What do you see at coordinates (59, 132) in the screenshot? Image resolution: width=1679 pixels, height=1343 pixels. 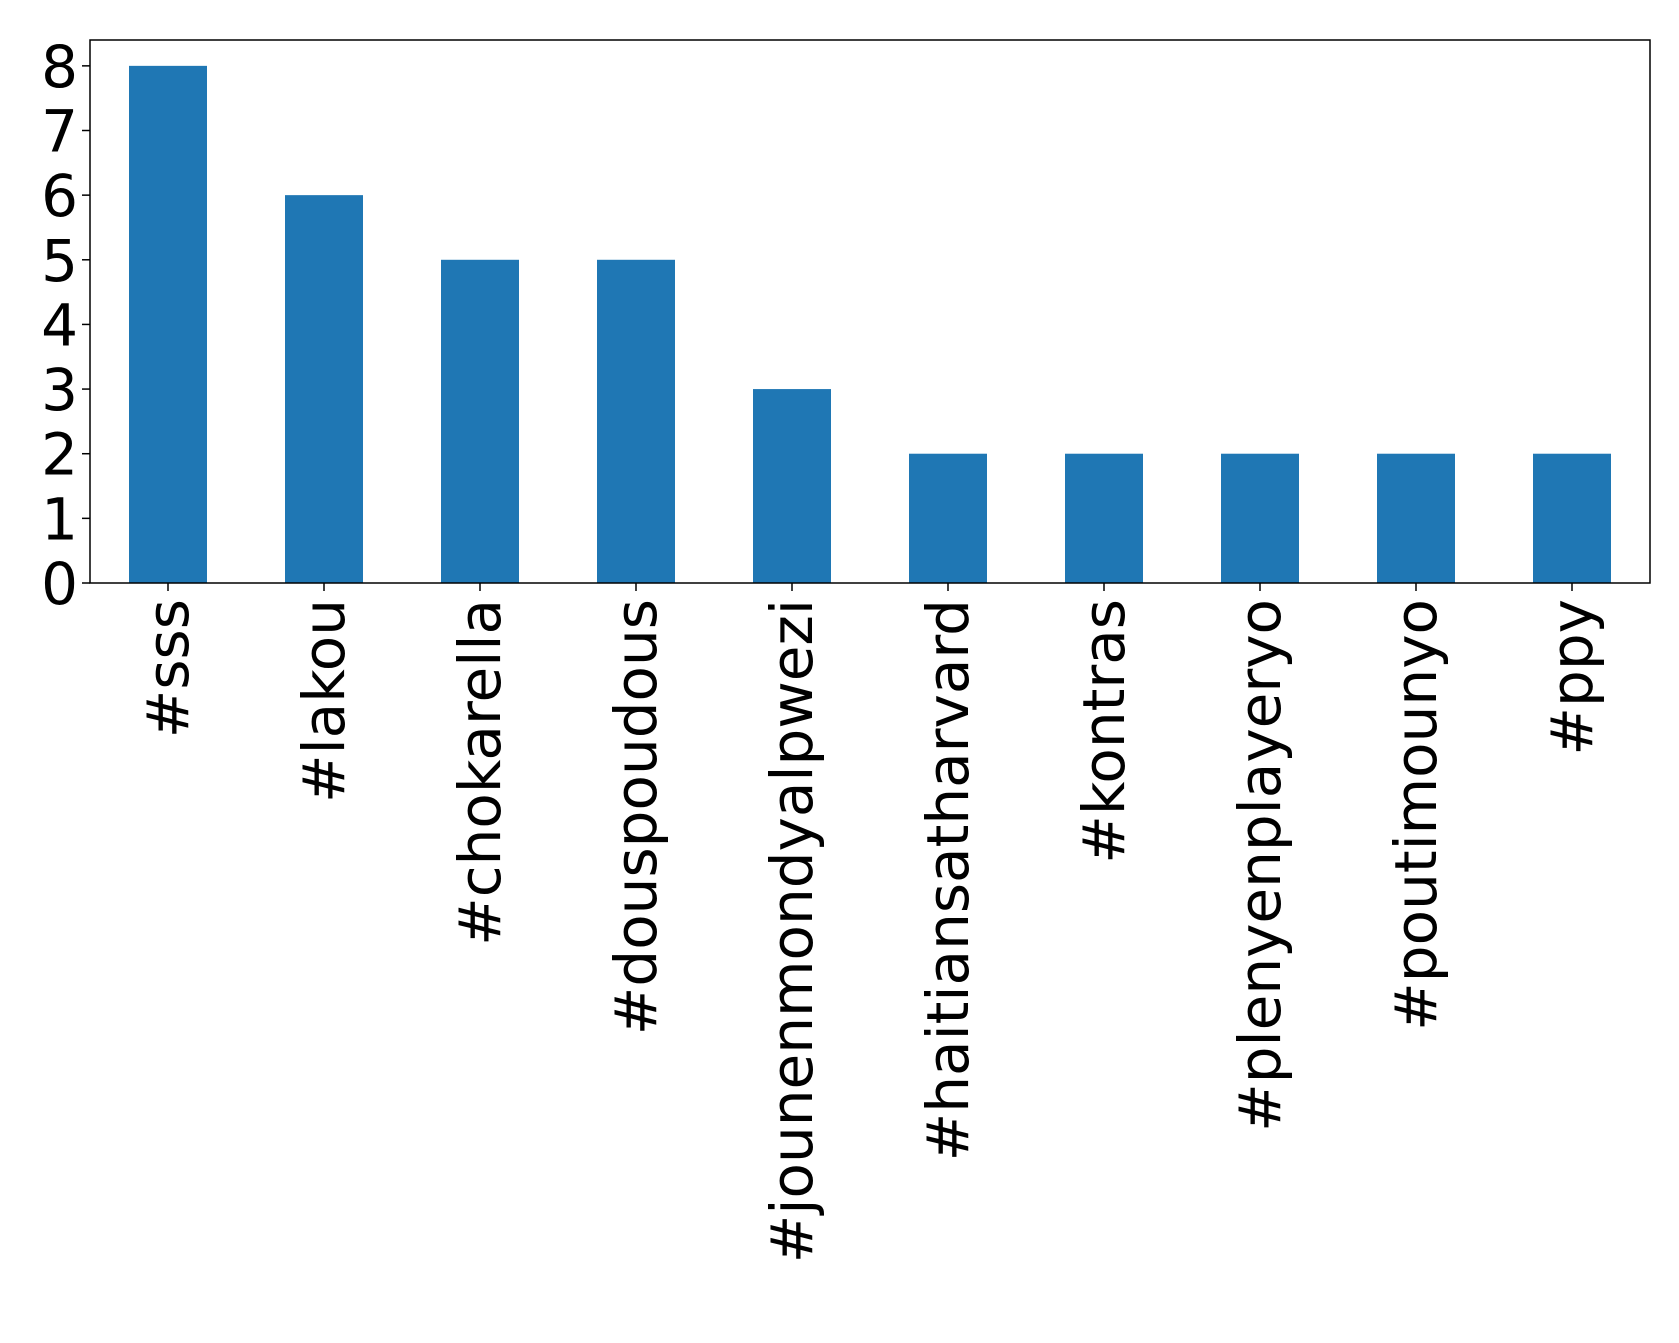 I see `y-tick-label: 7` at bounding box center [59, 132].